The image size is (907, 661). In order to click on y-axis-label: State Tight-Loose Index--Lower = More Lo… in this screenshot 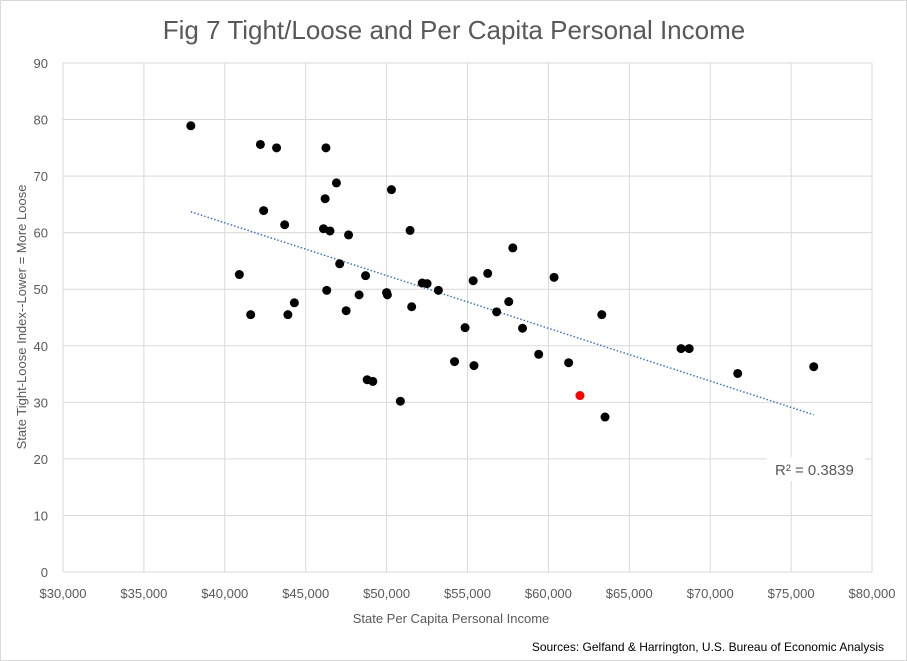, I will do `click(21, 317)`.